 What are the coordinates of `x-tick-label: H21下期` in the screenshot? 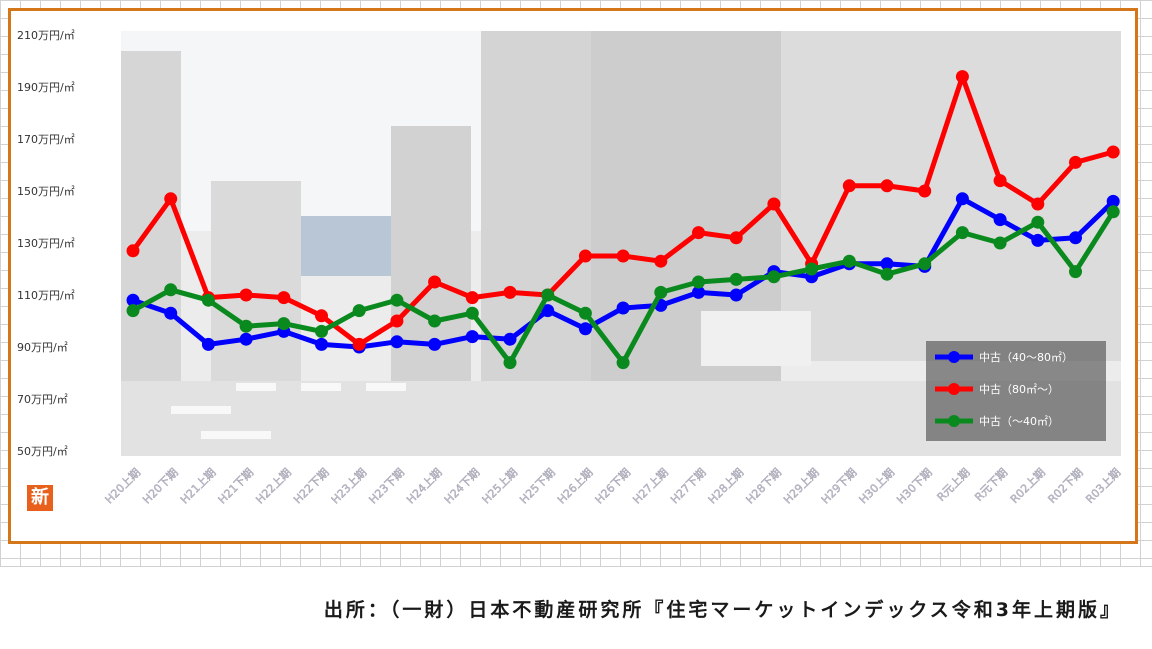 It's located at (236, 486).